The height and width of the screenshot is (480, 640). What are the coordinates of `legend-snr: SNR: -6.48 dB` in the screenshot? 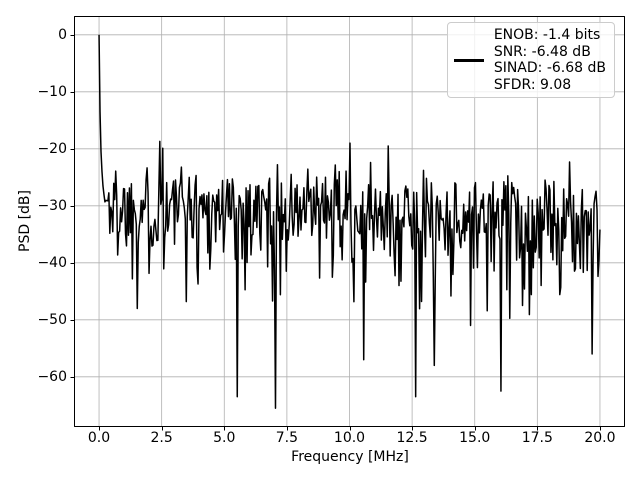 It's located at (542, 51).